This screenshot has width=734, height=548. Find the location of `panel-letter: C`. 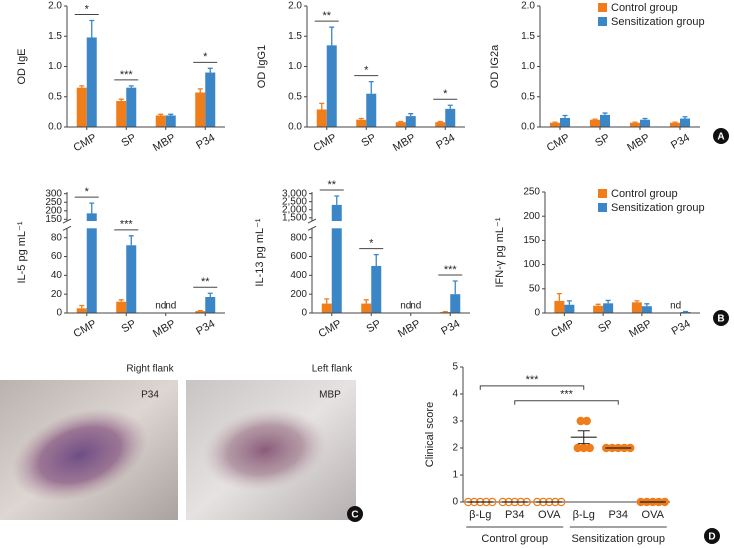

panel-letter: C is located at coordinates (354, 515).